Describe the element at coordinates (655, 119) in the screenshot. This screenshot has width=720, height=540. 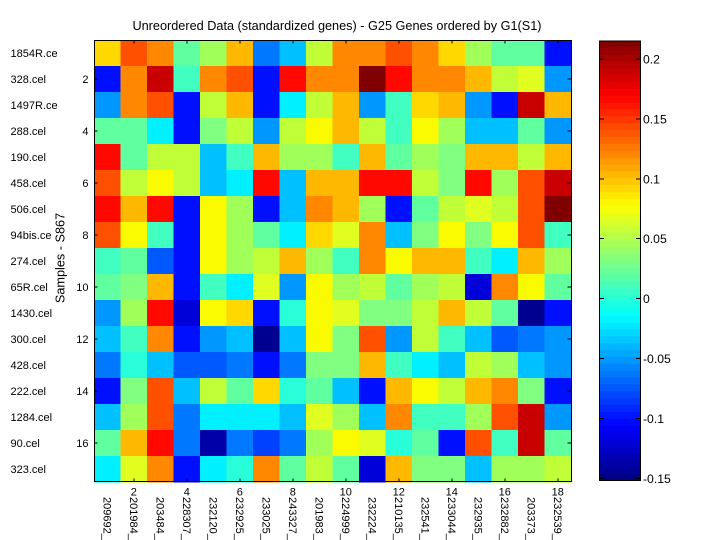
I see `svg-text: 0.15` at that location.